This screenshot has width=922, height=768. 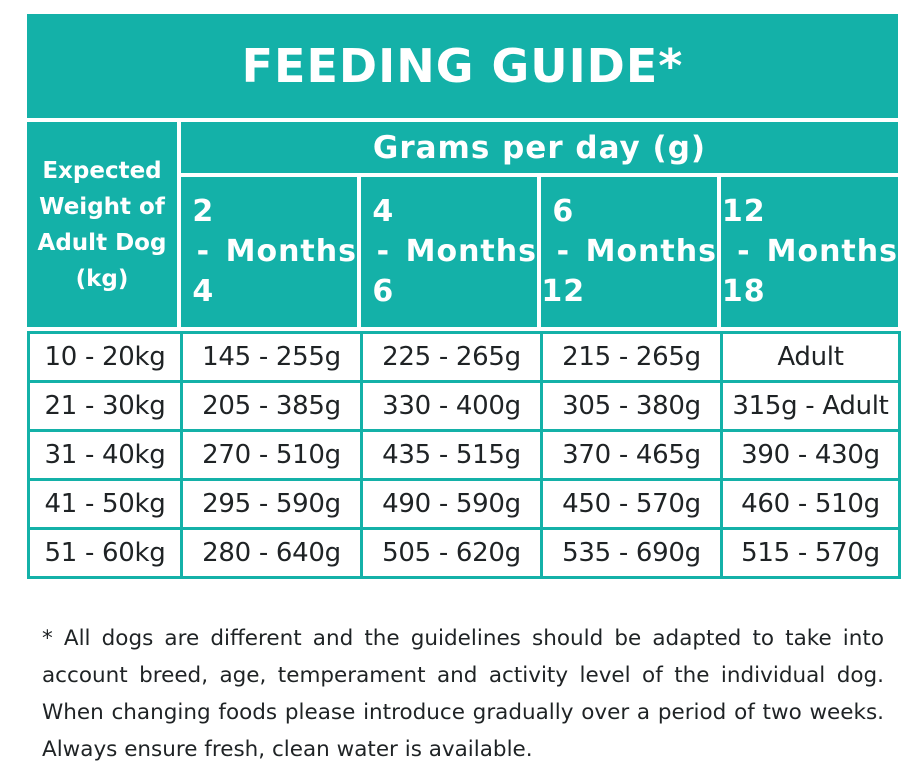 I want to click on weight-cell: 51 - 60kg, so click(x=105, y=553).